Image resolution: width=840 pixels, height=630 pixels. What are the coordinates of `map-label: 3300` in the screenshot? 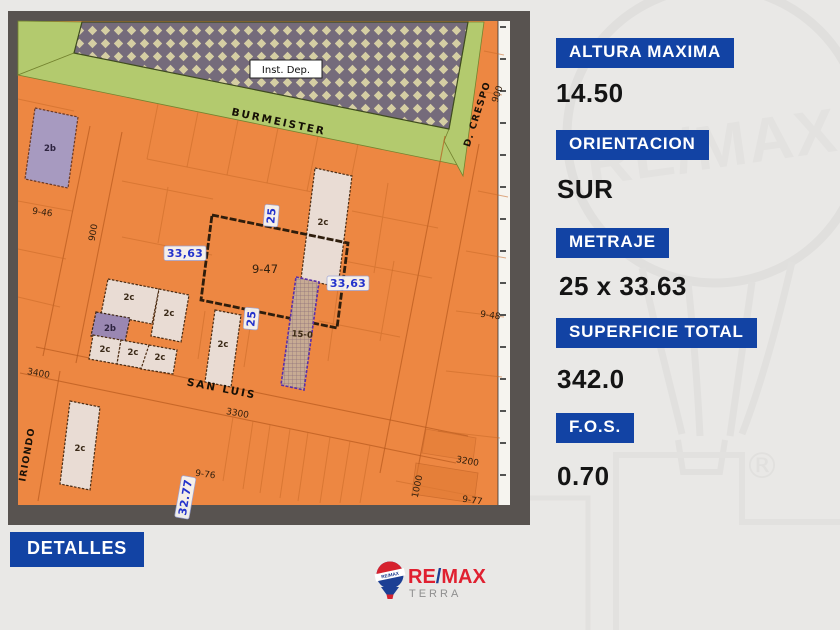 It's located at (237, 414).